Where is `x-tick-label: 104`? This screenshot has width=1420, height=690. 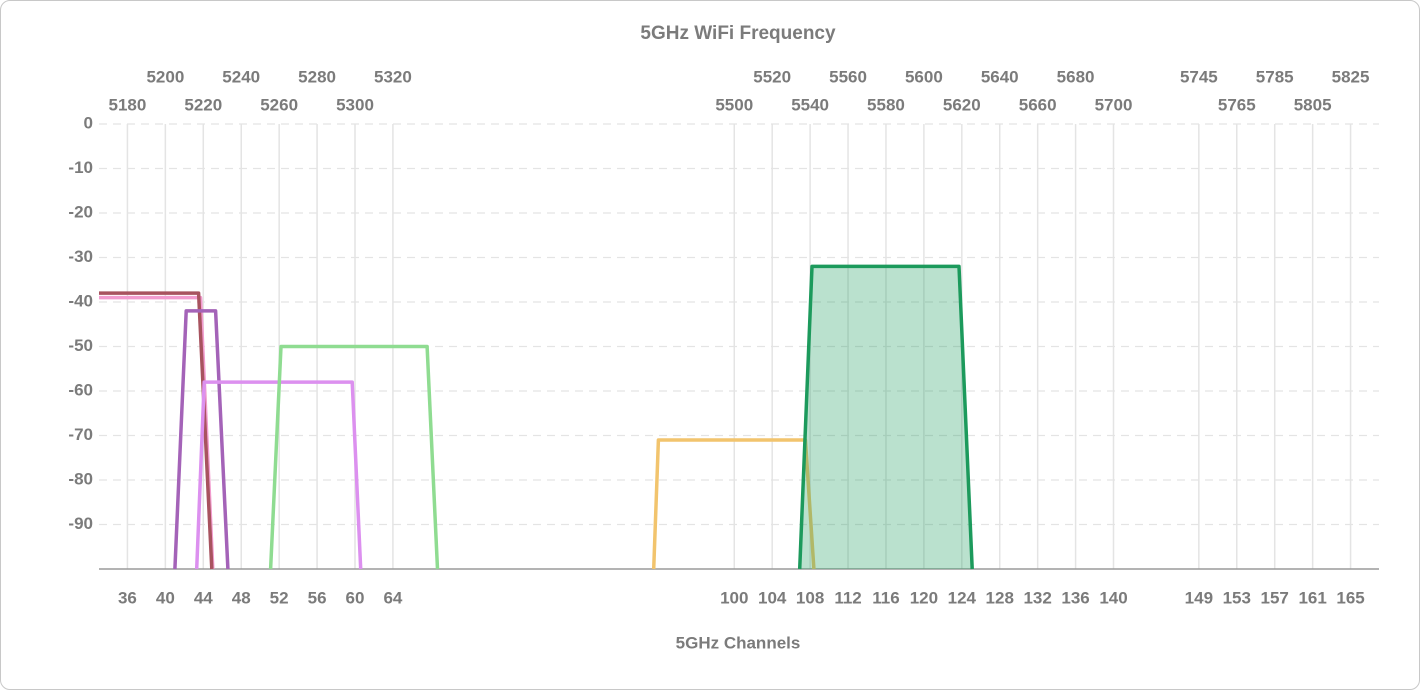 x-tick-label: 104 is located at coordinates (772, 597).